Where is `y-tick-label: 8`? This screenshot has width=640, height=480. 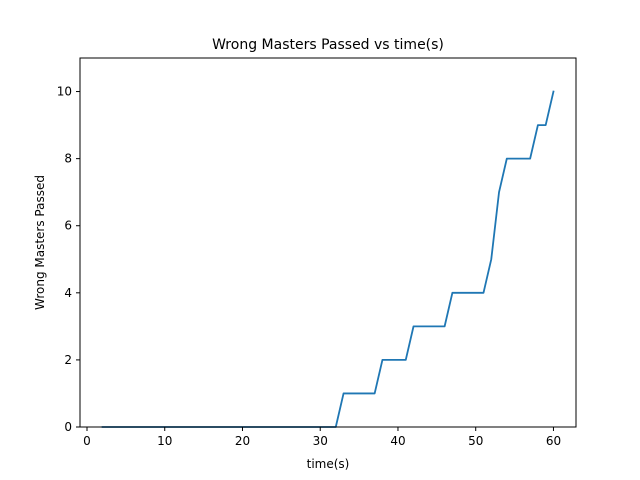 y-tick-label: 8 is located at coordinates (68, 159).